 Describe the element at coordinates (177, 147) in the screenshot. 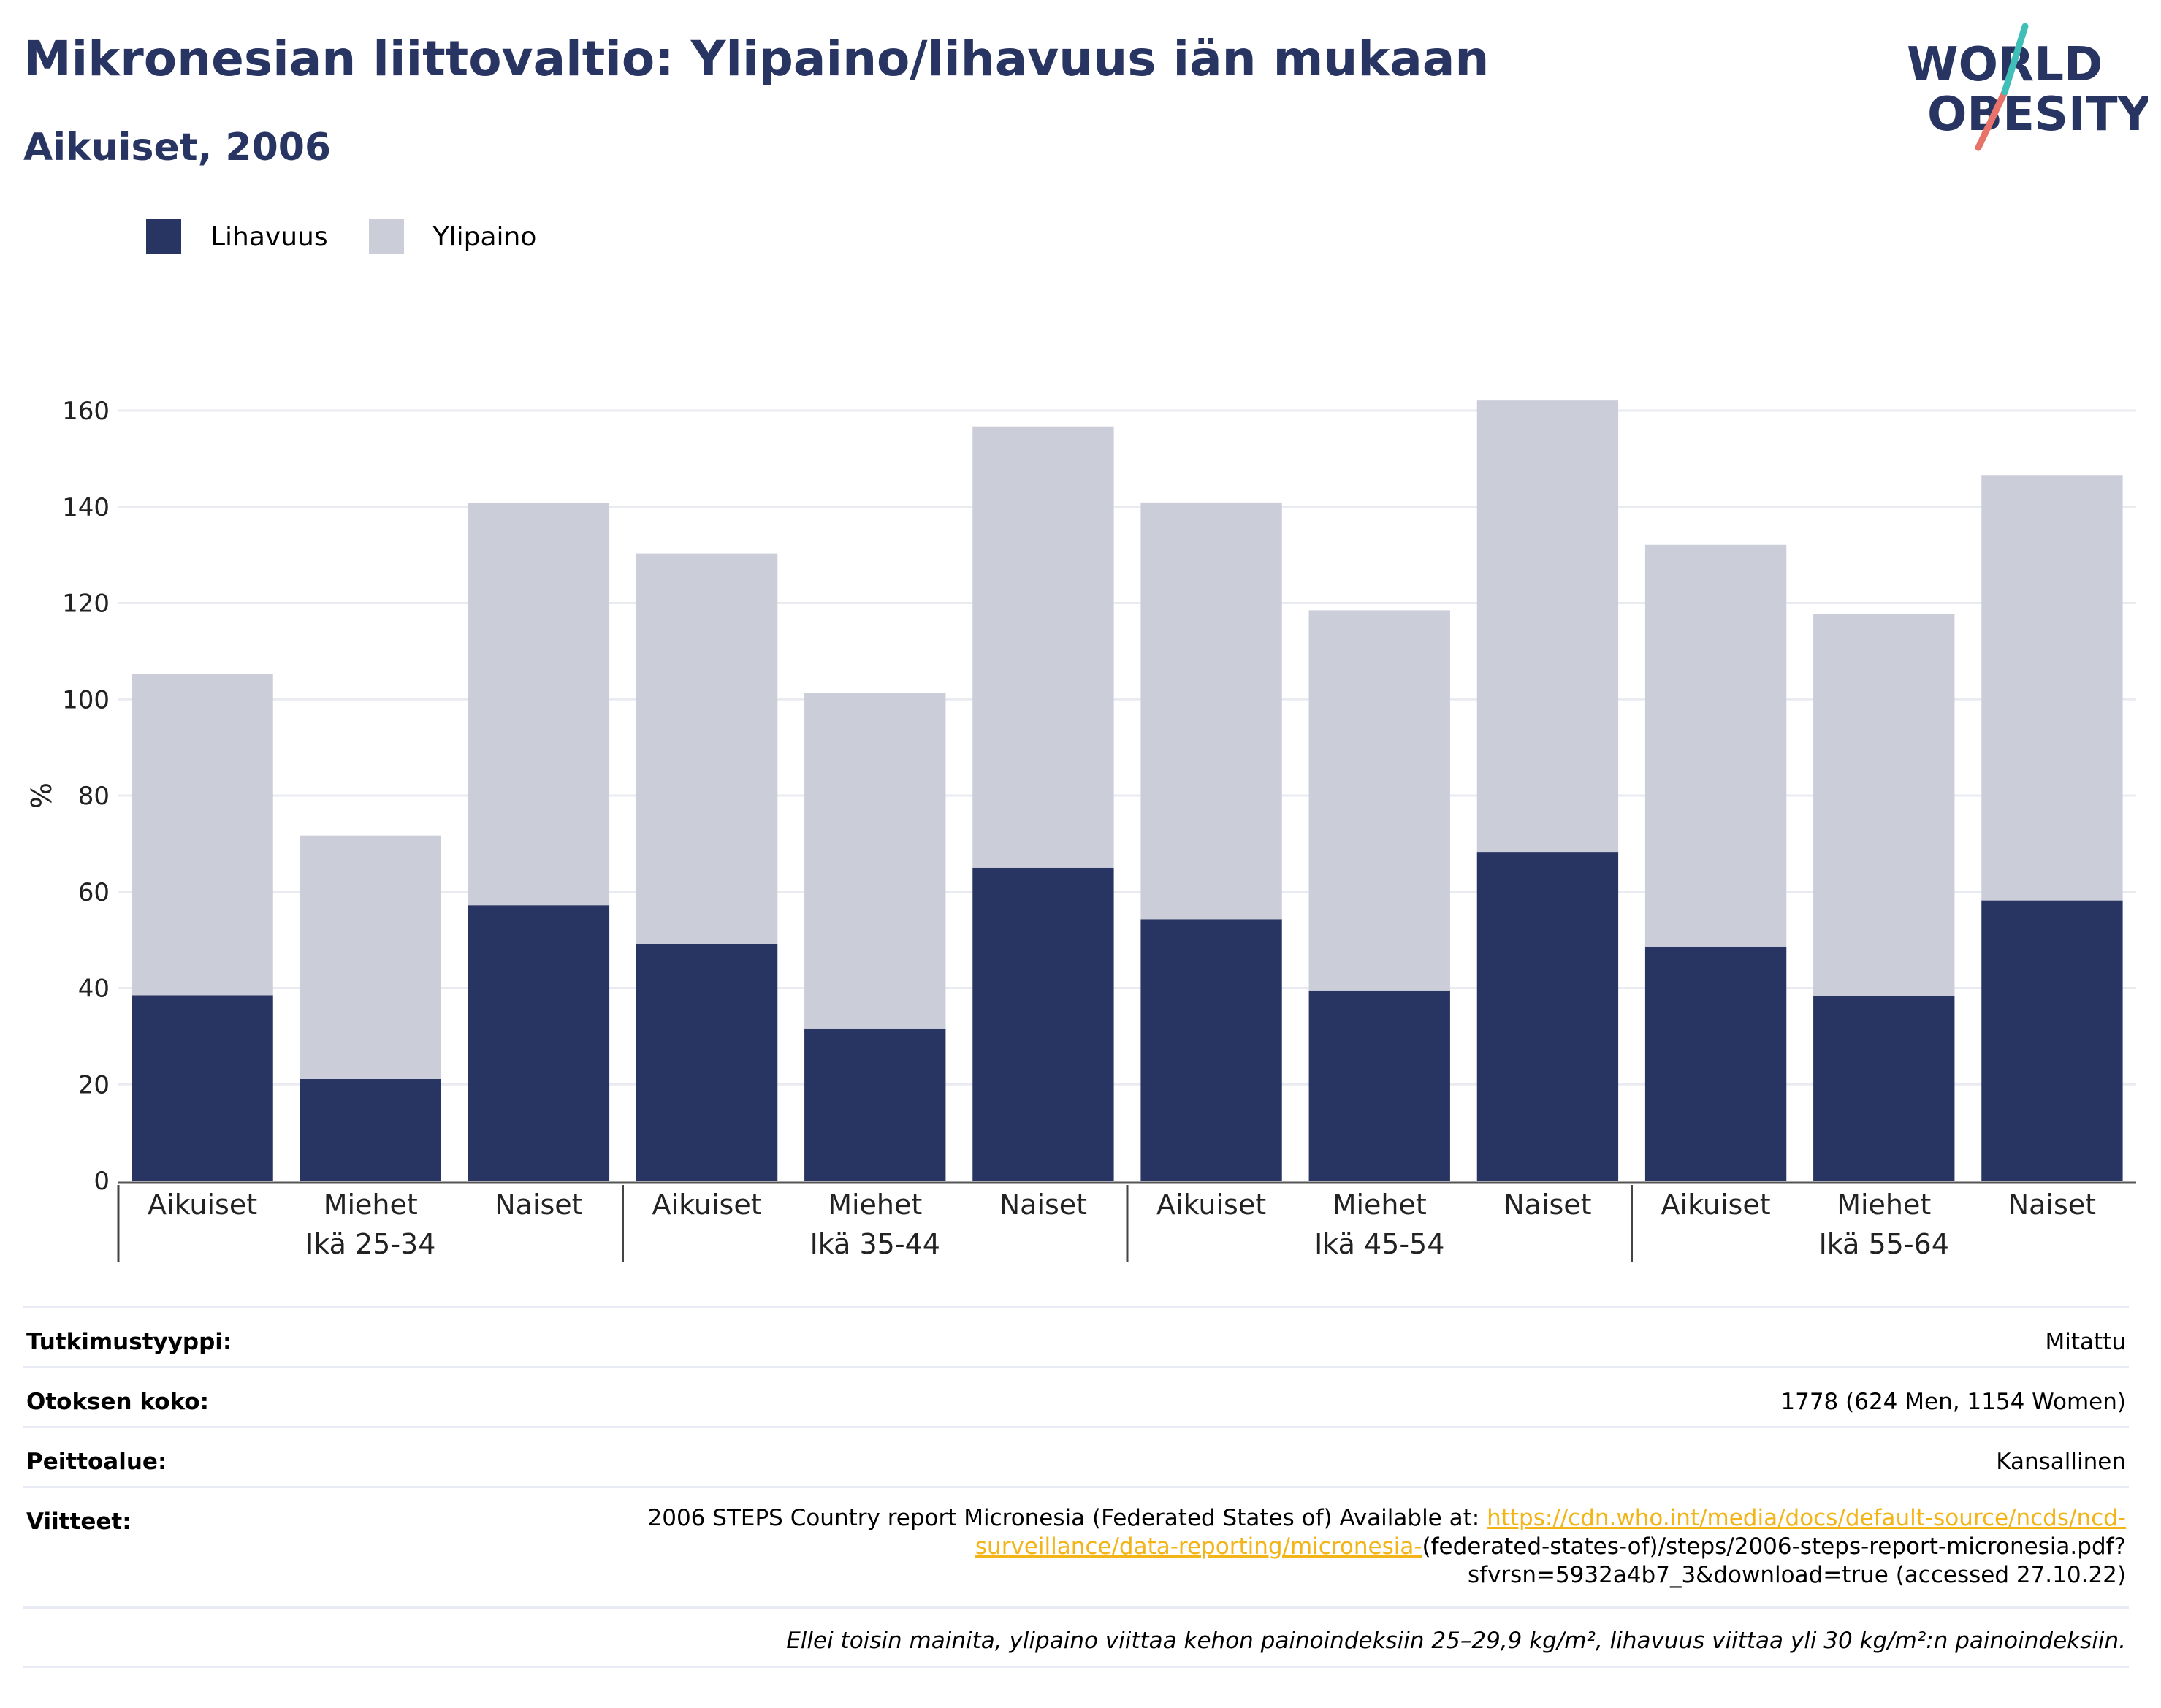

I see `chart-subtitle: Aikuiset, 2006` at that location.